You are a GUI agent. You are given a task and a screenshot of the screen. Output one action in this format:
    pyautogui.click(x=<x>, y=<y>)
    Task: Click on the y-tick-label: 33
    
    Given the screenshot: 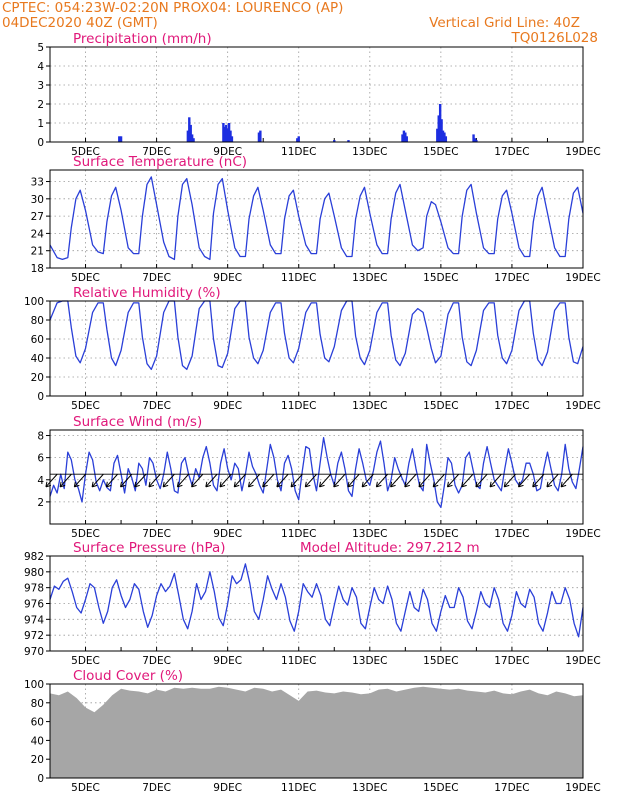 What is the action you would take?
    pyautogui.click(x=37, y=183)
    